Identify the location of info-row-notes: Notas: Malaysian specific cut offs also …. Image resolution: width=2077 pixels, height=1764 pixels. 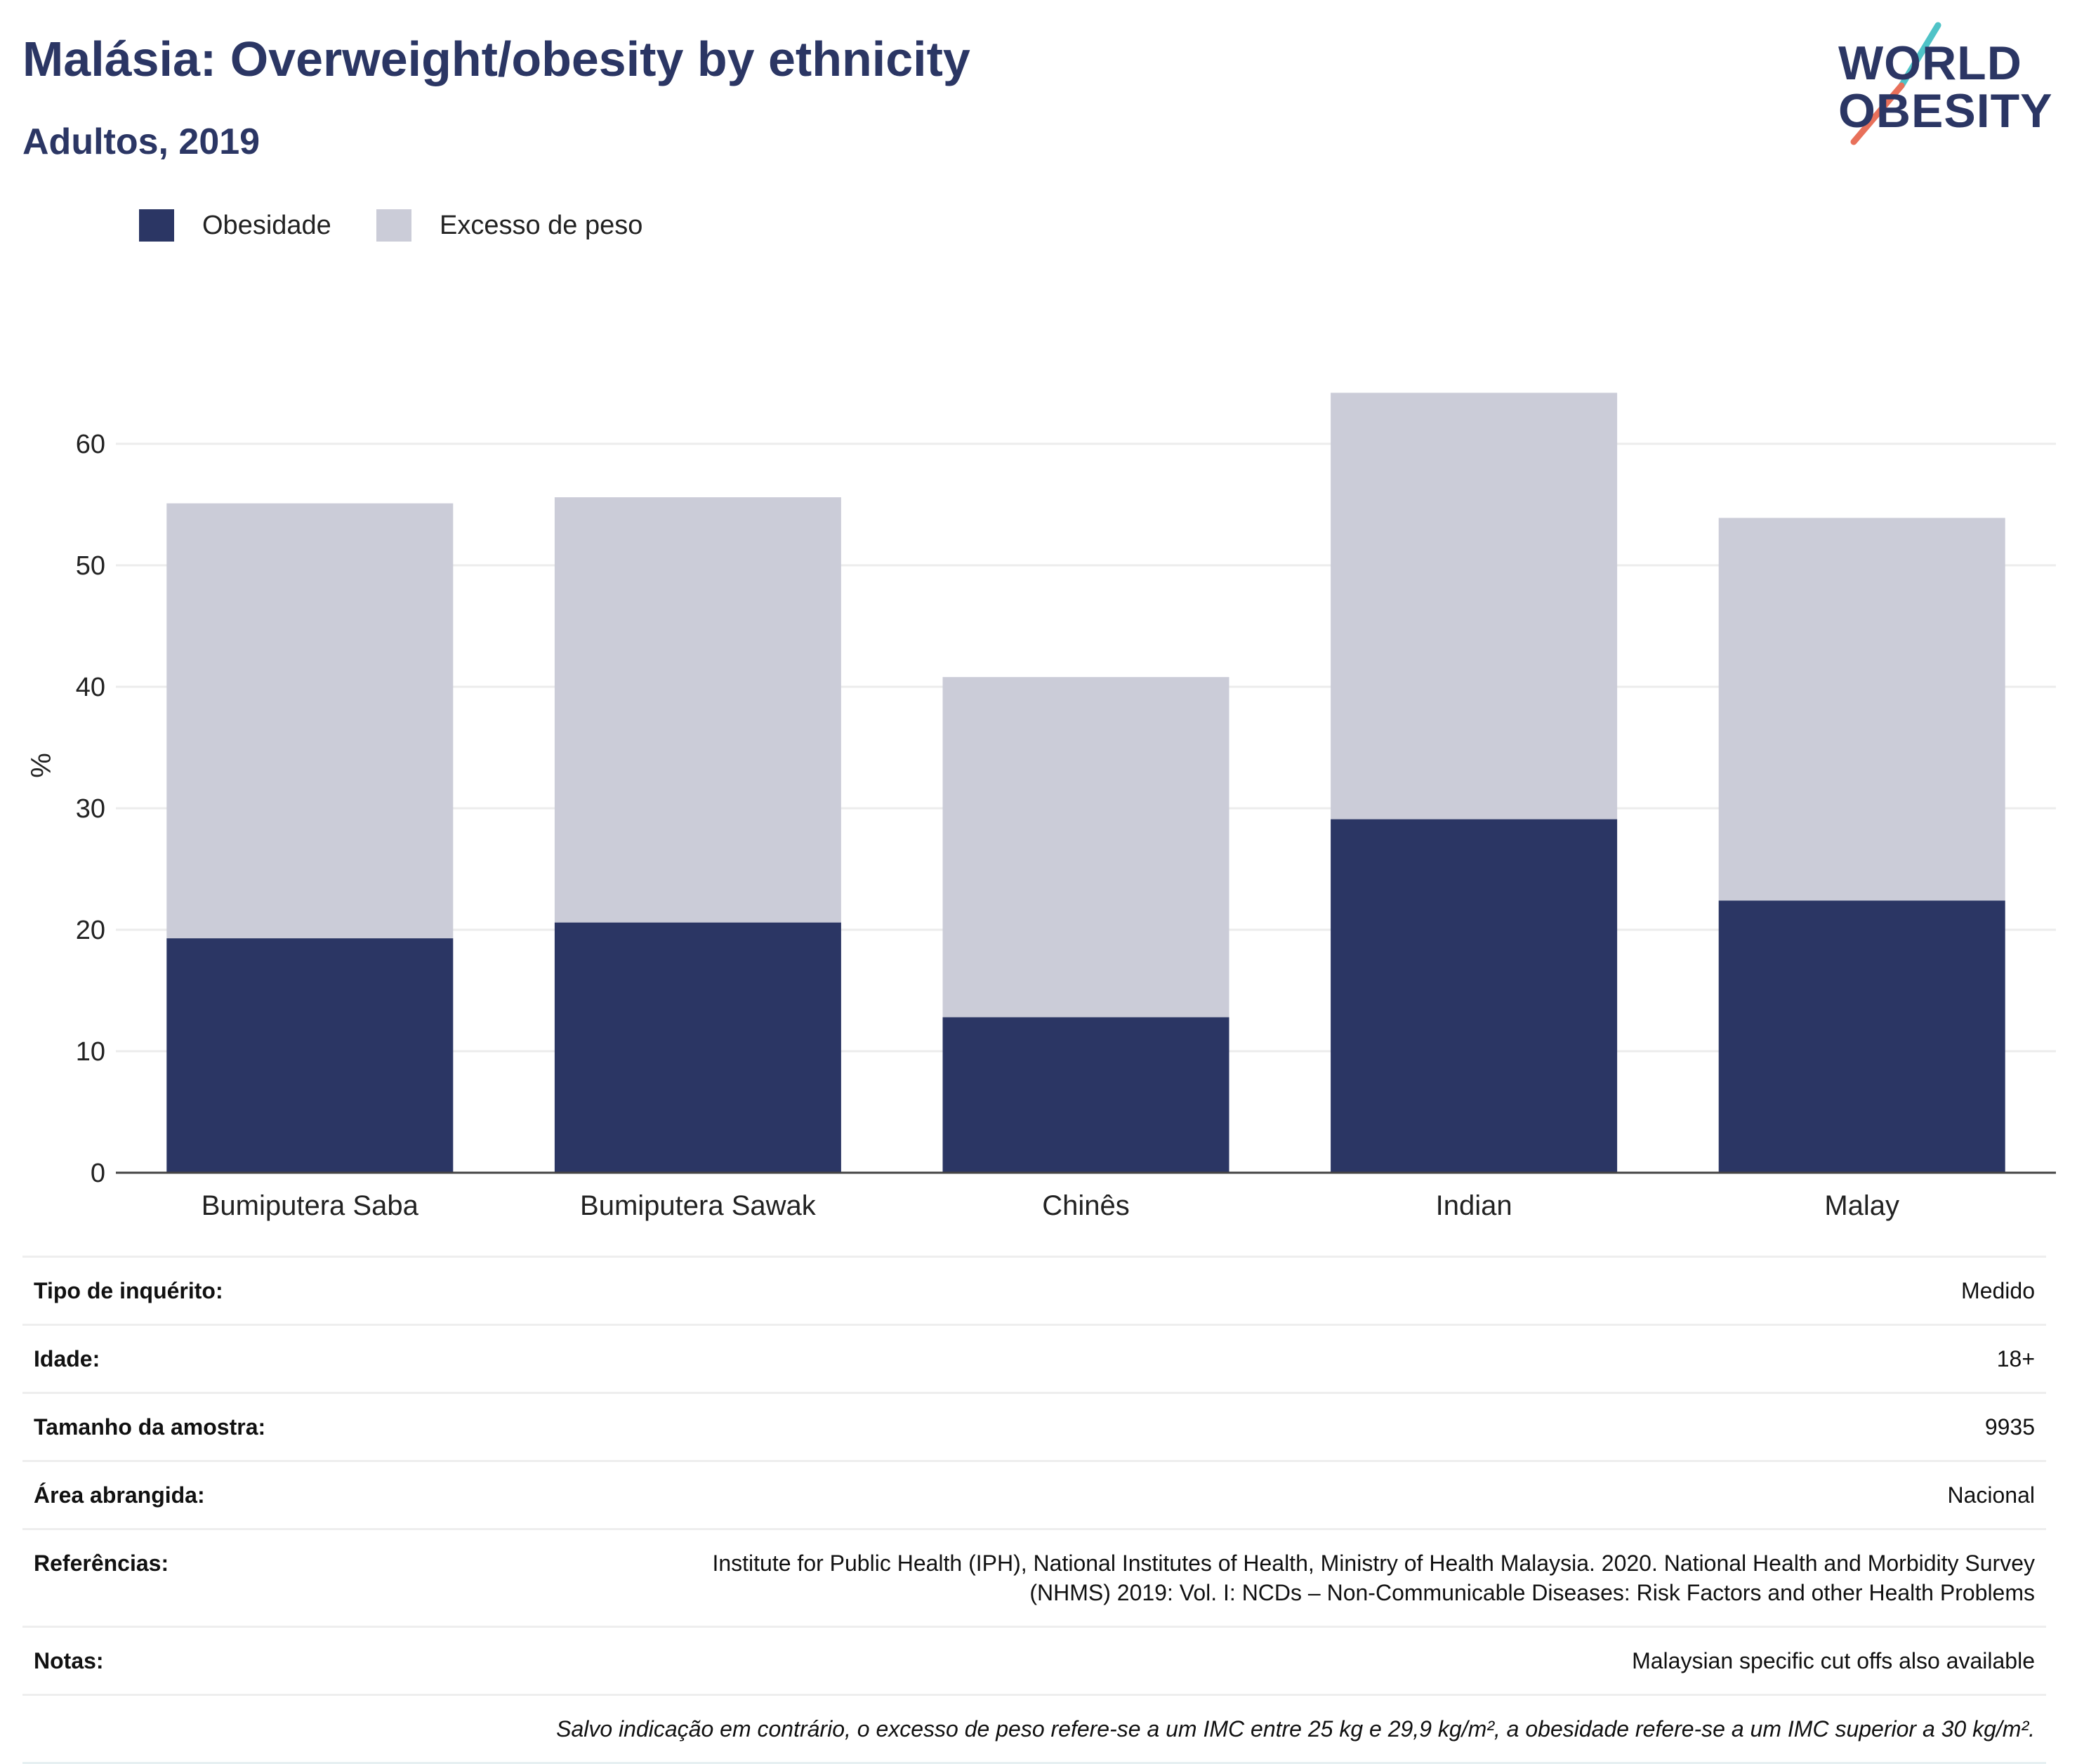
(1034, 1660).